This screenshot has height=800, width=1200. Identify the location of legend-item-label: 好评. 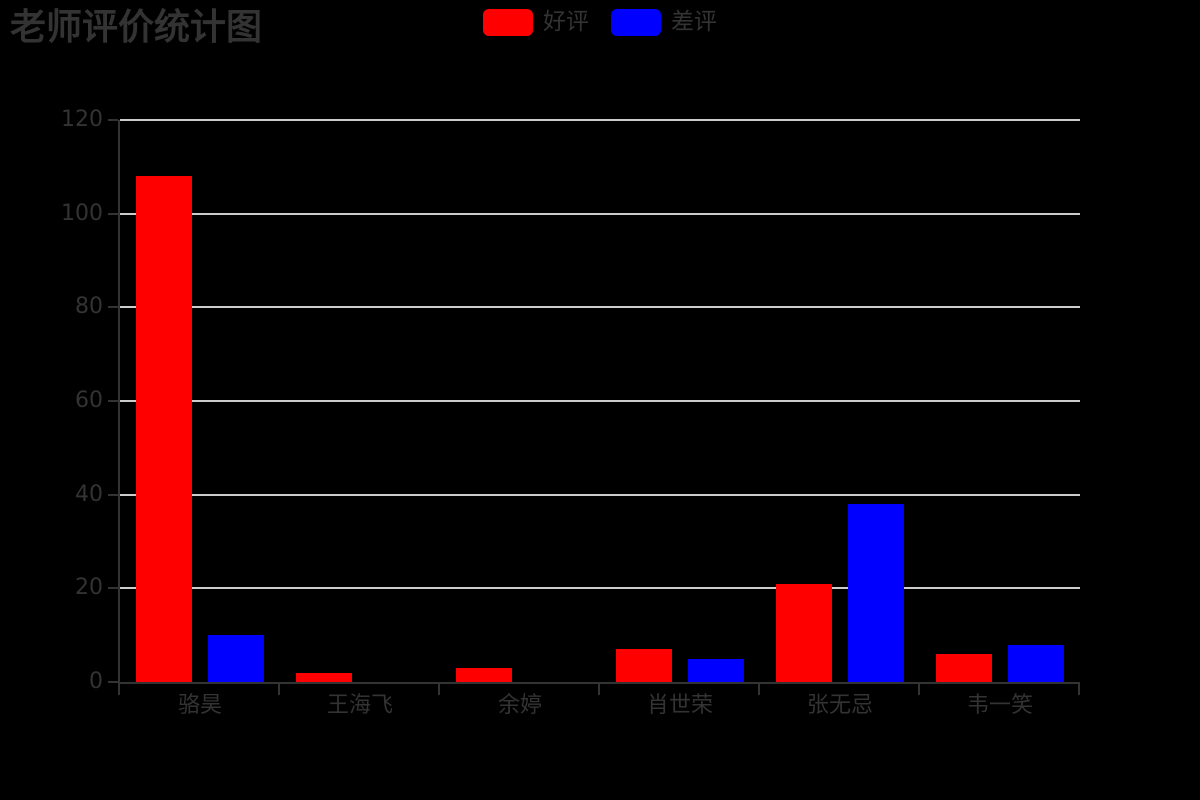
(566, 22).